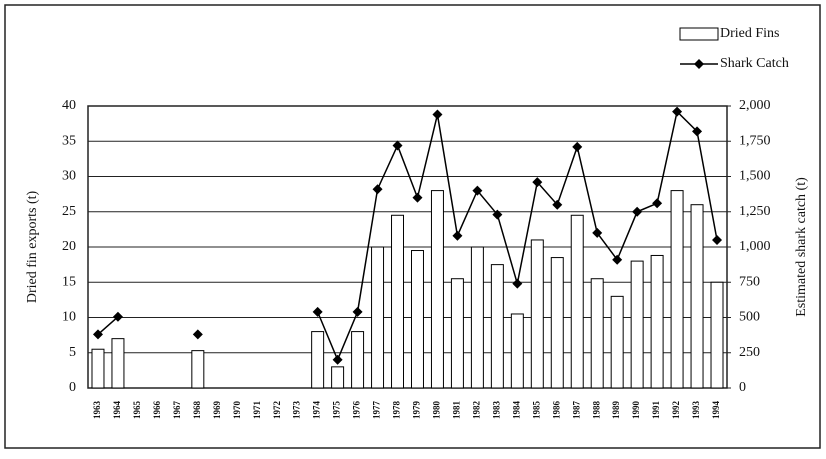 The height and width of the screenshot is (459, 826). What do you see at coordinates (749, 281) in the screenshot?
I see `y2-tick-label: 750` at bounding box center [749, 281].